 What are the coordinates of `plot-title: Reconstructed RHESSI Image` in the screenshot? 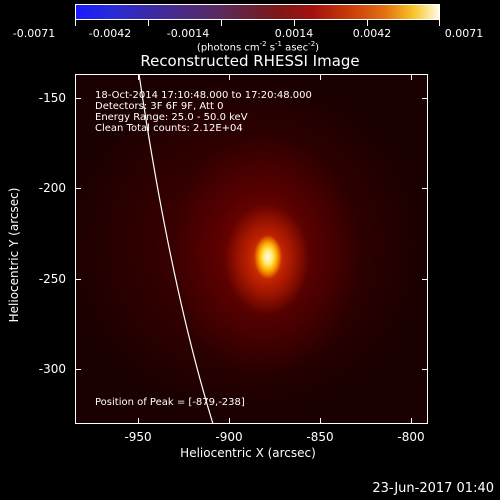 It's located at (250, 61).